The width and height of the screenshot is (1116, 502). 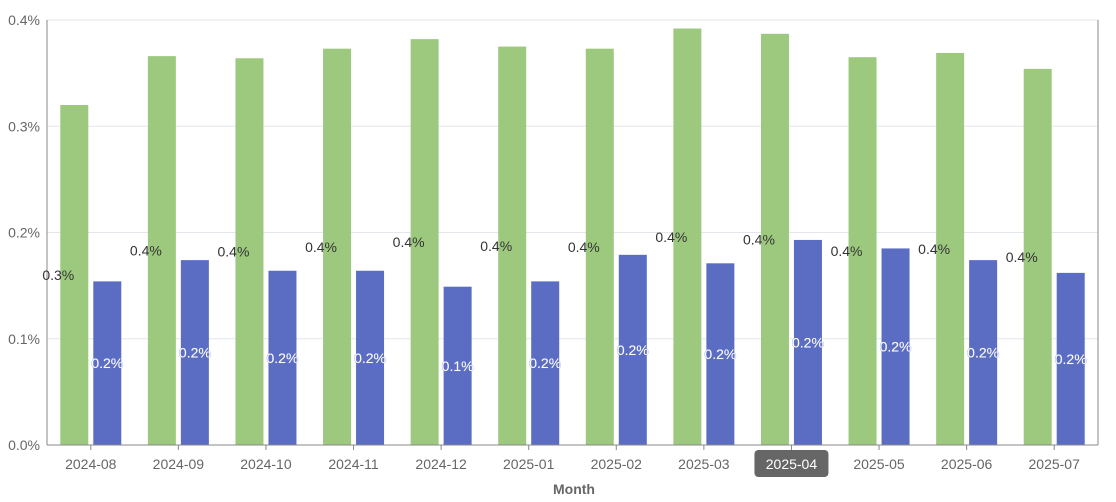 What do you see at coordinates (24, 339) in the screenshot?
I see `y-tick-label: 0.1%` at bounding box center [24, 339].